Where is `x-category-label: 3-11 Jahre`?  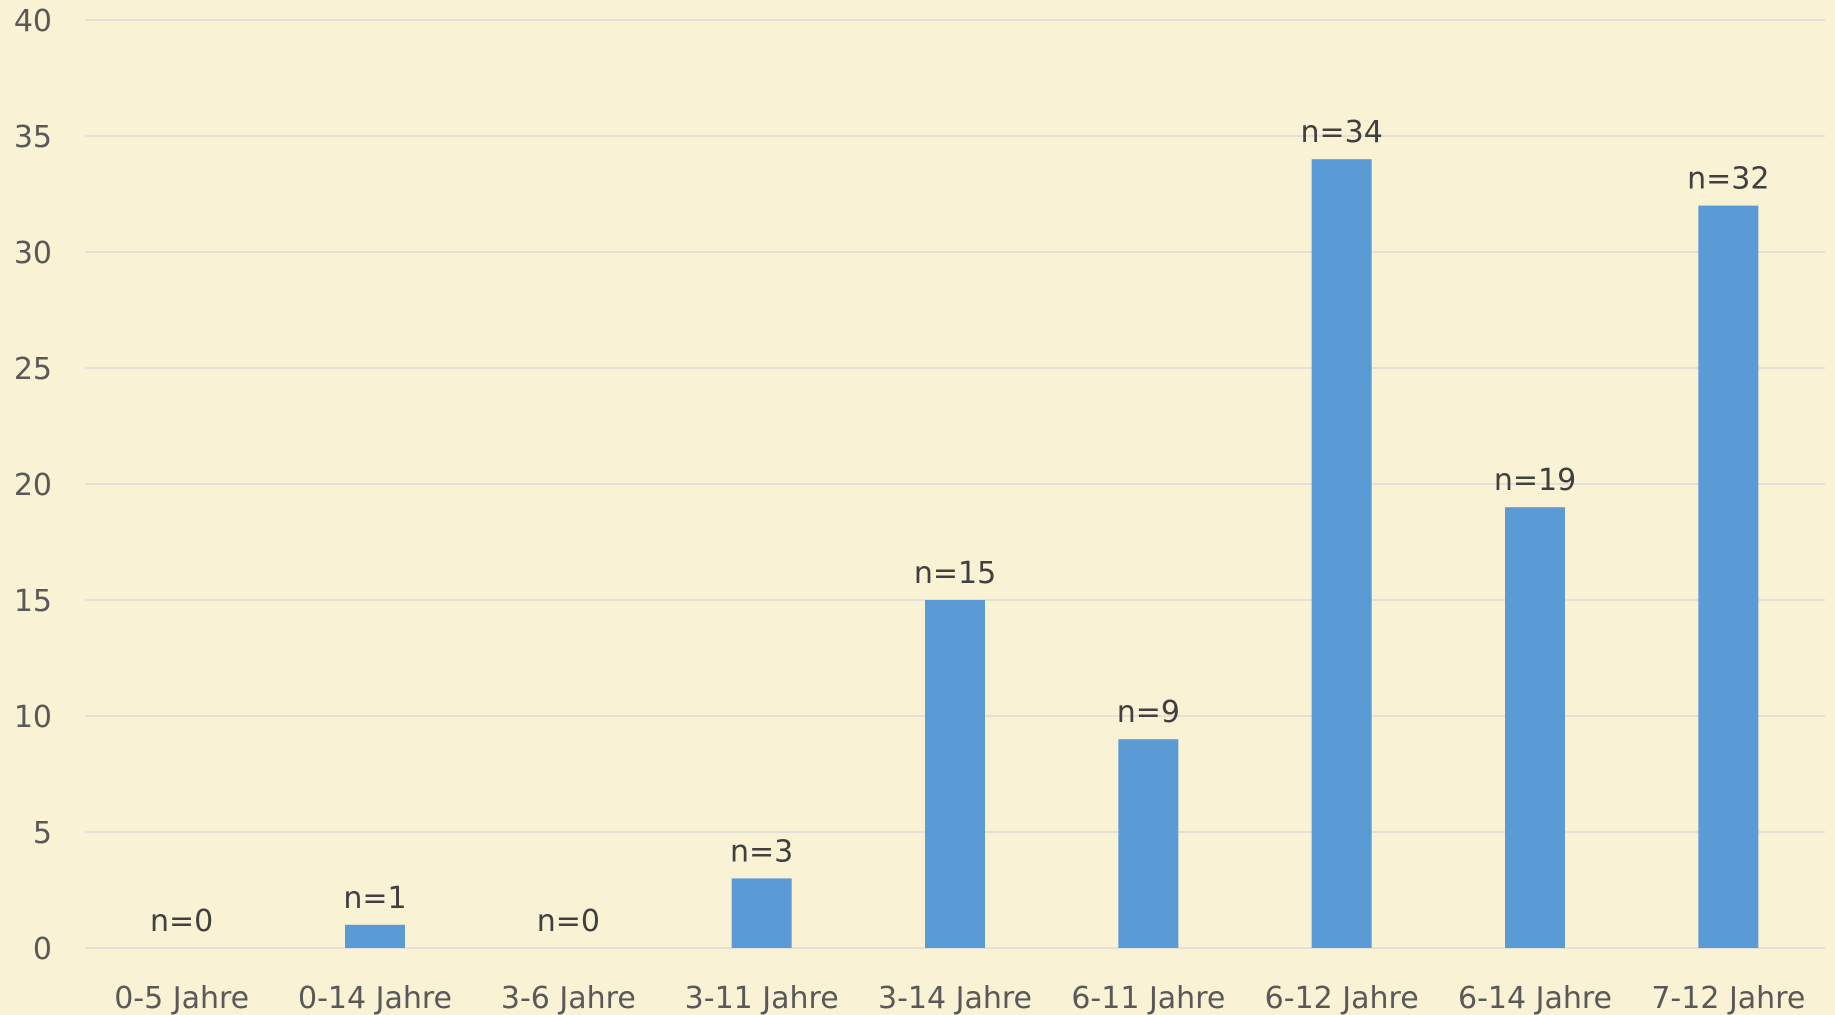 x-category-label: 3-11 Jahre is located at coordinates (762, 998).